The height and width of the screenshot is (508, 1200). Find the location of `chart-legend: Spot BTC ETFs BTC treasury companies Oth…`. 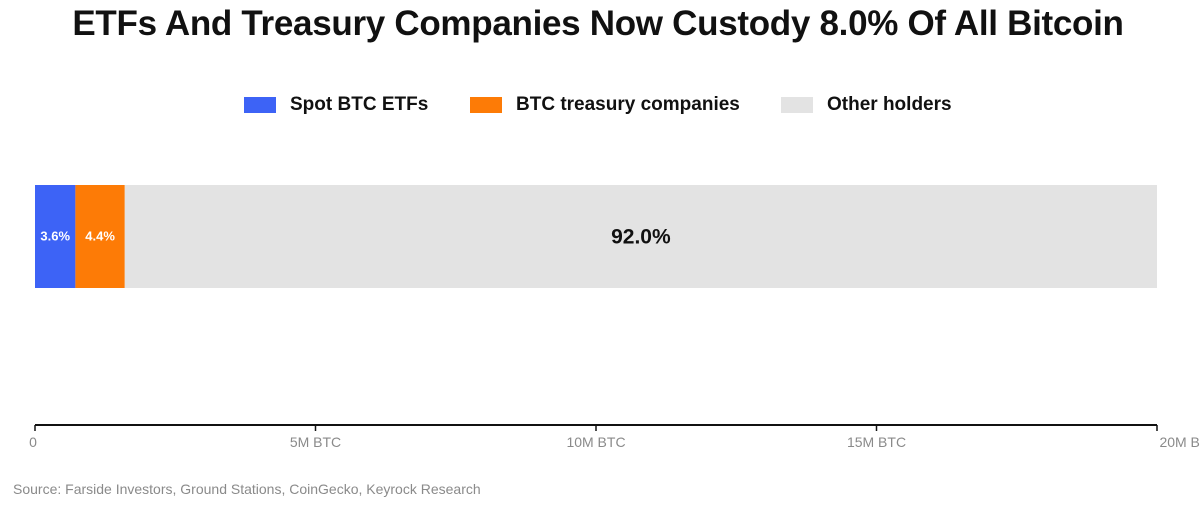

chart-legend: Spot BTC ETFs BTC treasury companies Oth… is located at coordinates (600, 105).